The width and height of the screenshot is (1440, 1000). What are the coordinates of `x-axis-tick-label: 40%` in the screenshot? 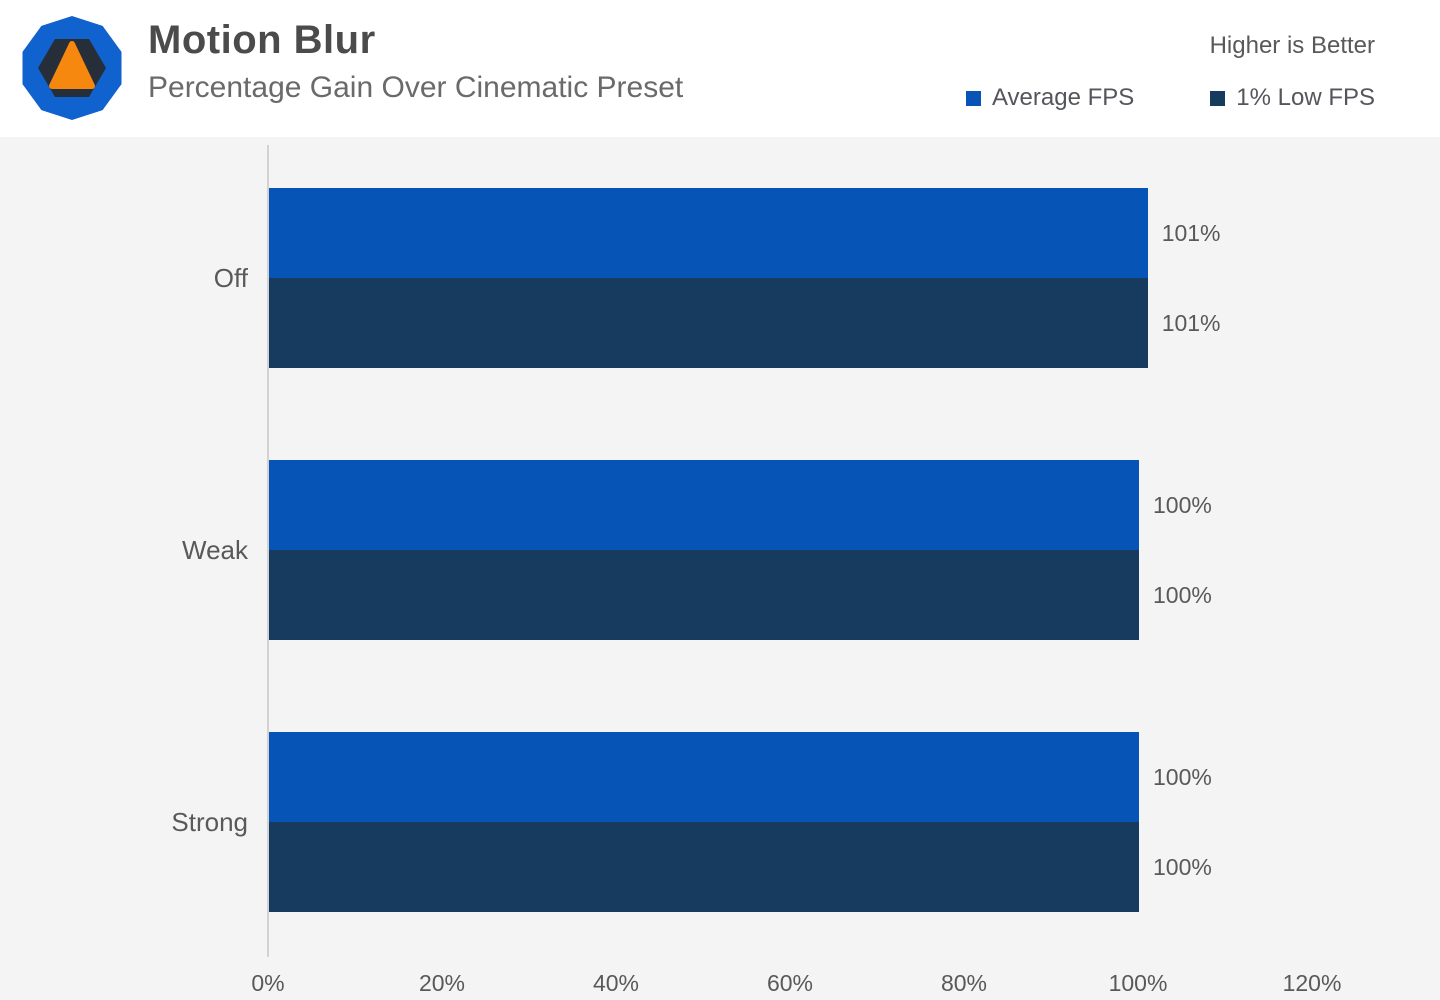 It's located at (616, 983).